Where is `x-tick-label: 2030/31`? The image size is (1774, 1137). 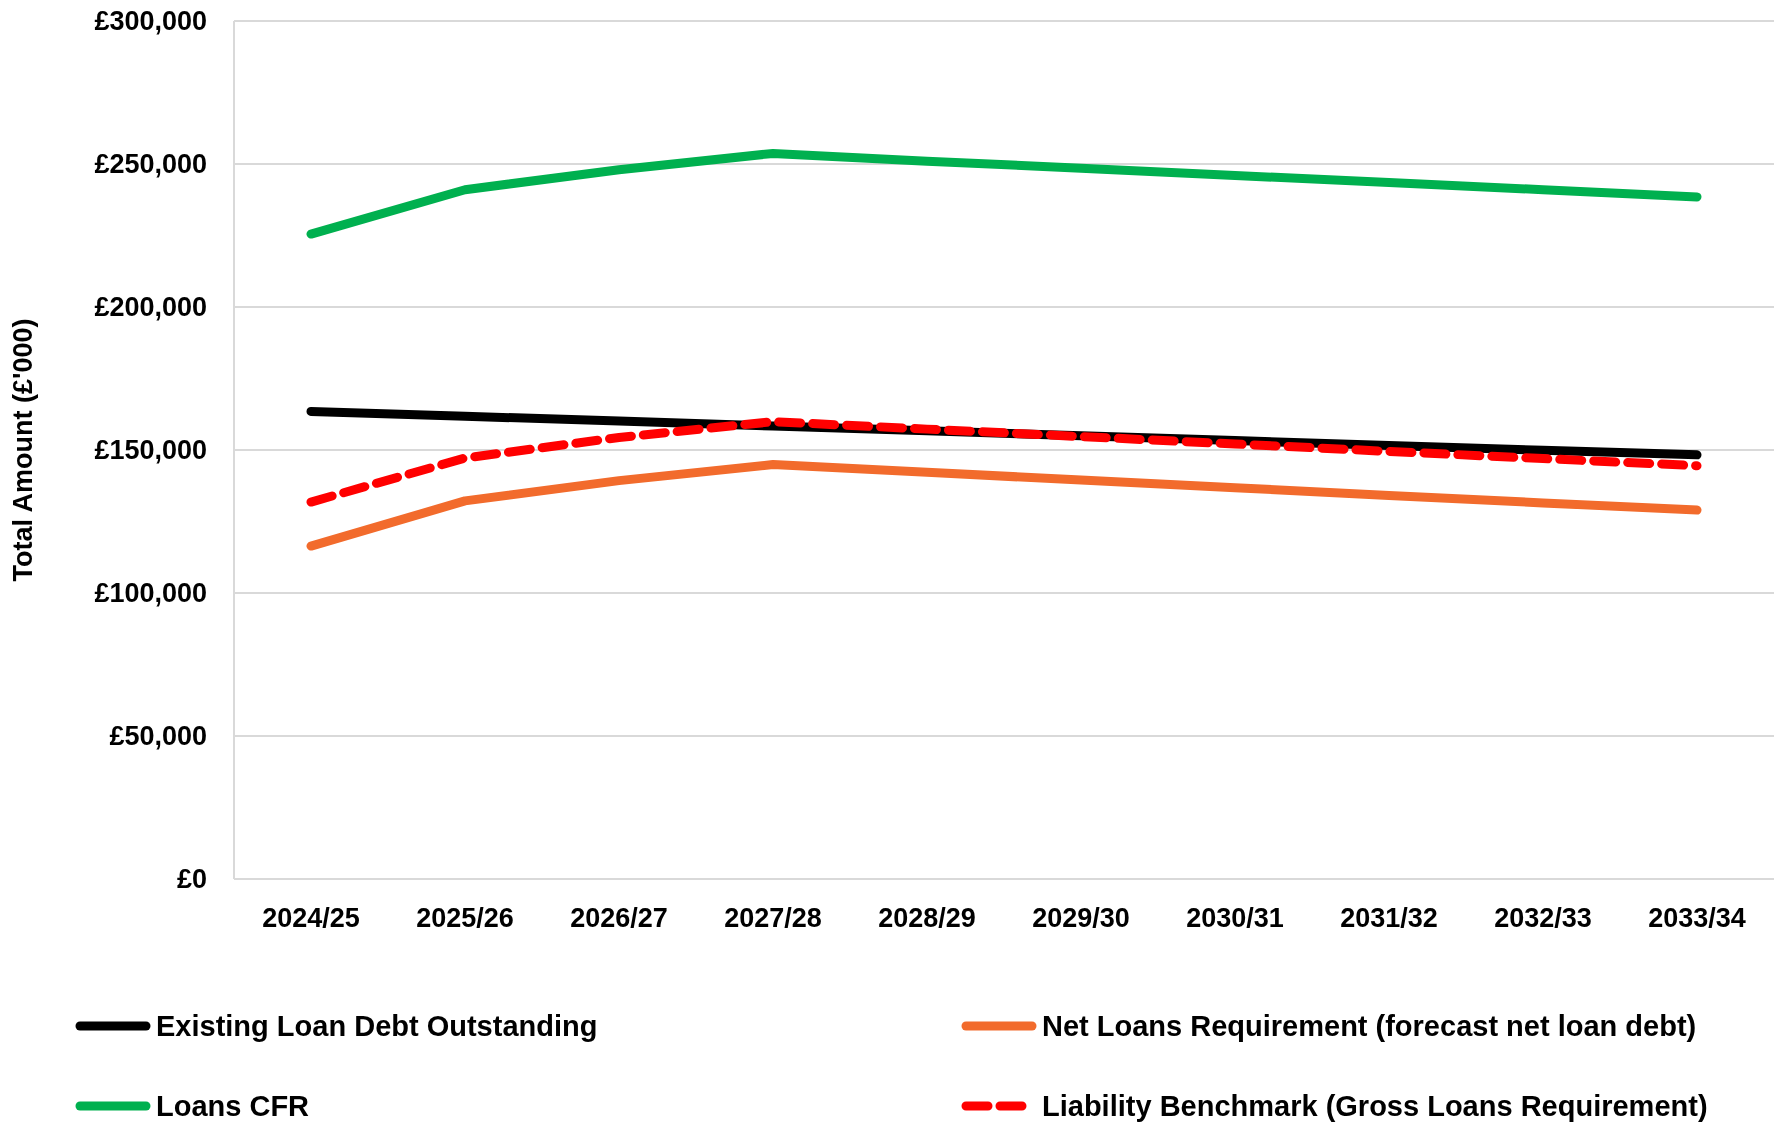
x-tick-label: 2030/31 is located at coordinates (1235, 918).